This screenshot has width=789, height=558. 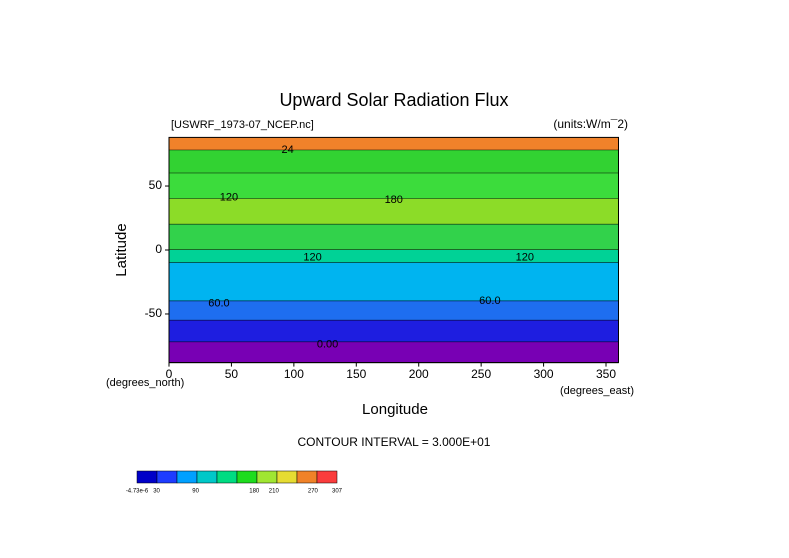 I want to click on colorbar-label: 30, so click(x=156, y=492).